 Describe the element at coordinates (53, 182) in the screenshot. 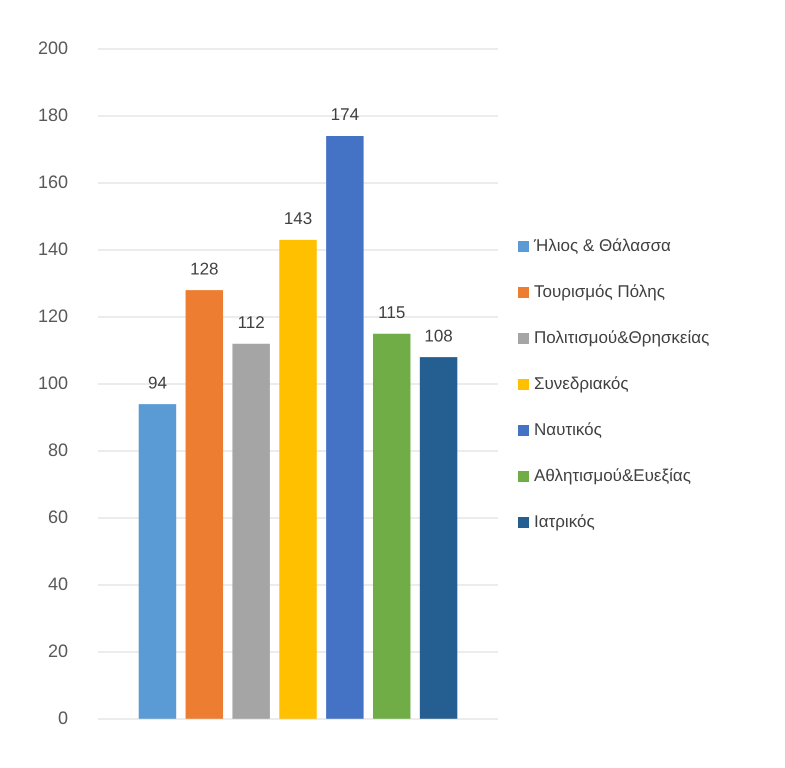

I see `y-tick-label: 160` at that location.